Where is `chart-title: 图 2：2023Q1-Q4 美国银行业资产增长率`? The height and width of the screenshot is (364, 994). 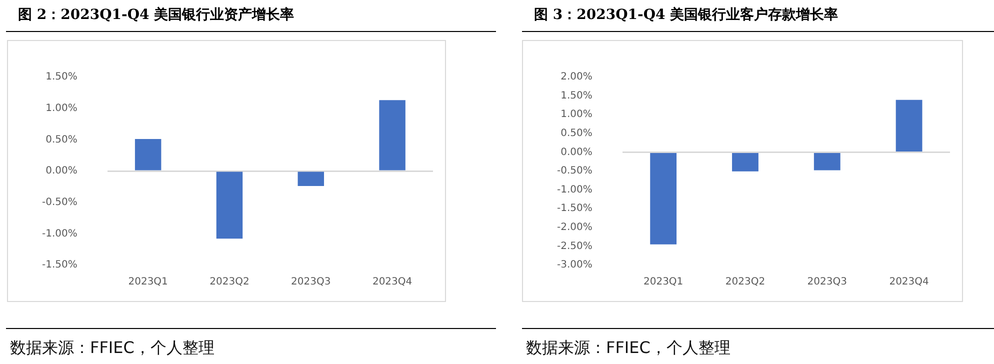 chart-title: 图 2：2023Q1-Q4 美国银行业资产增长率 is located at coordinates (156, 15).